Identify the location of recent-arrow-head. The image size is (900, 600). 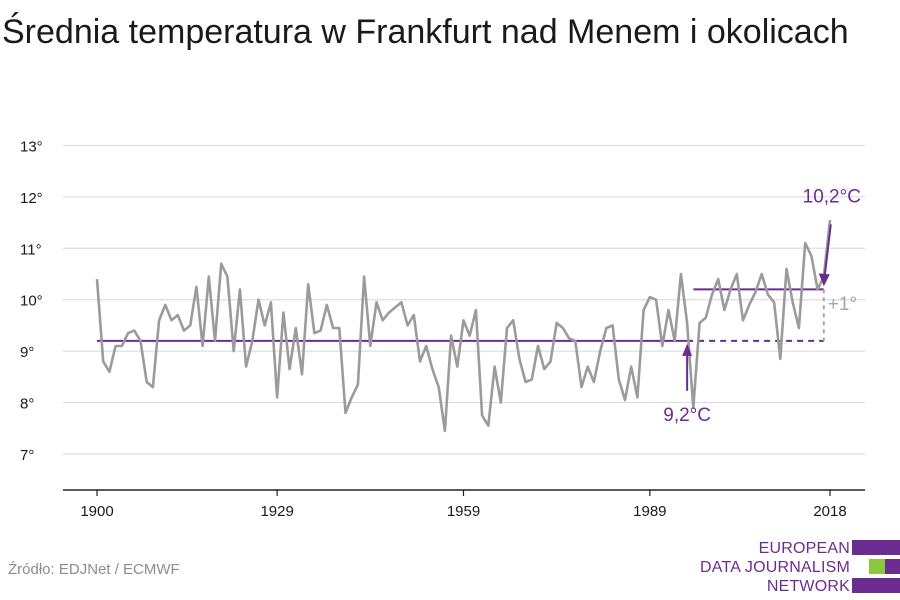
(824, 280).